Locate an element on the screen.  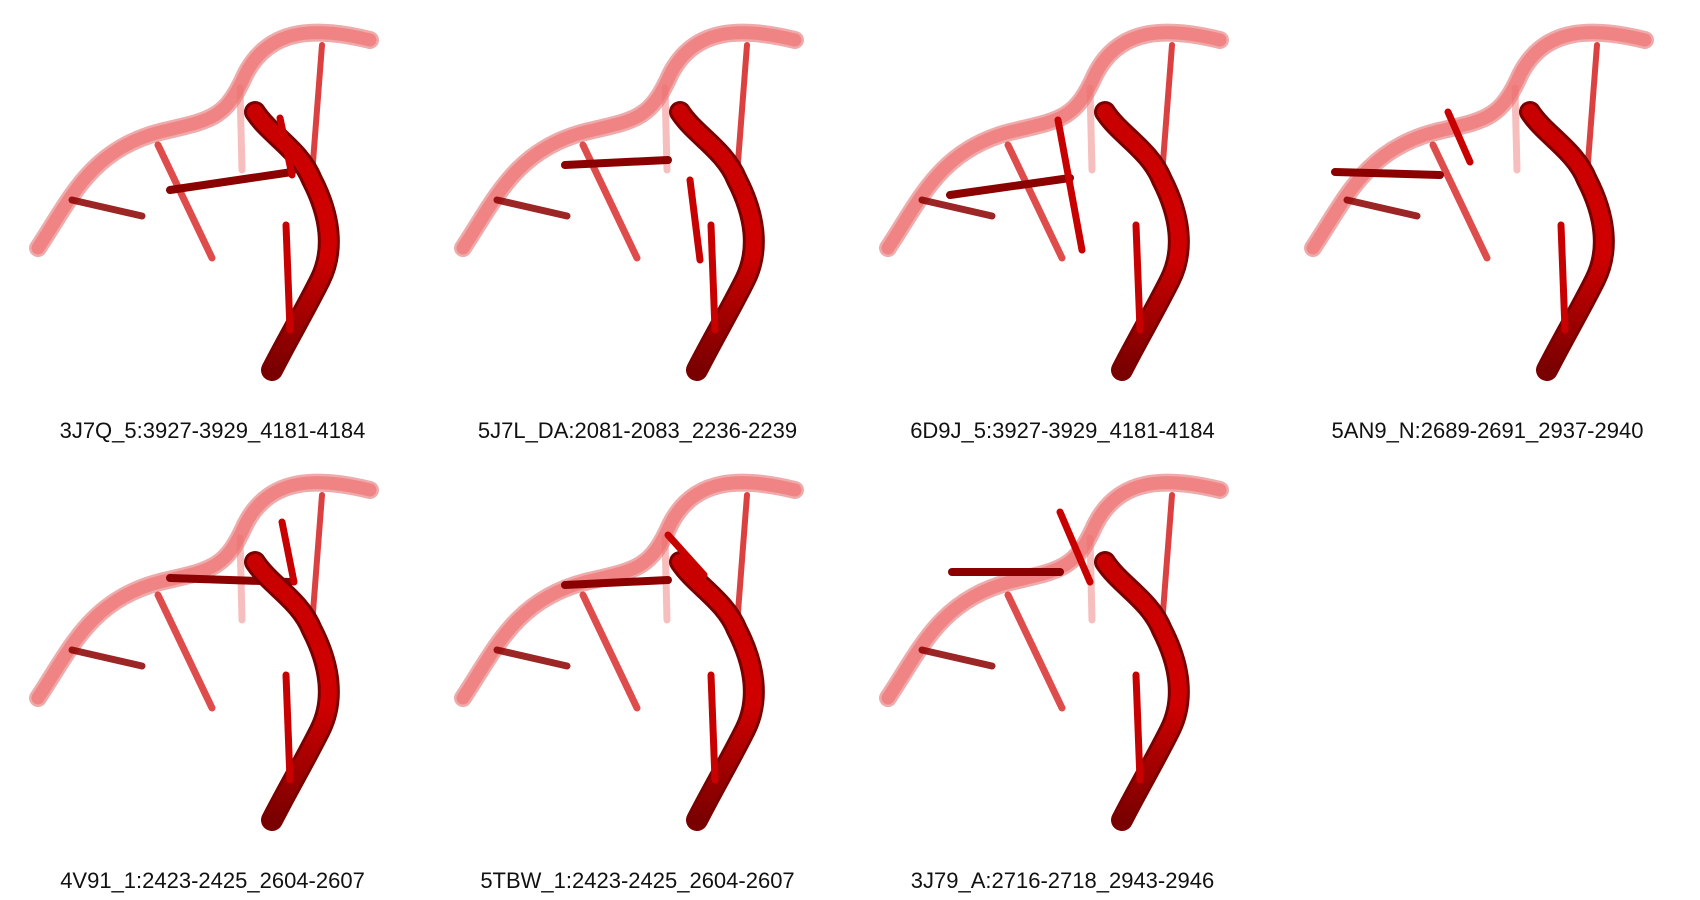
structure-panel: 5TBW_1:2423-2425_2604-2607 is located at coordinates (637, 675).